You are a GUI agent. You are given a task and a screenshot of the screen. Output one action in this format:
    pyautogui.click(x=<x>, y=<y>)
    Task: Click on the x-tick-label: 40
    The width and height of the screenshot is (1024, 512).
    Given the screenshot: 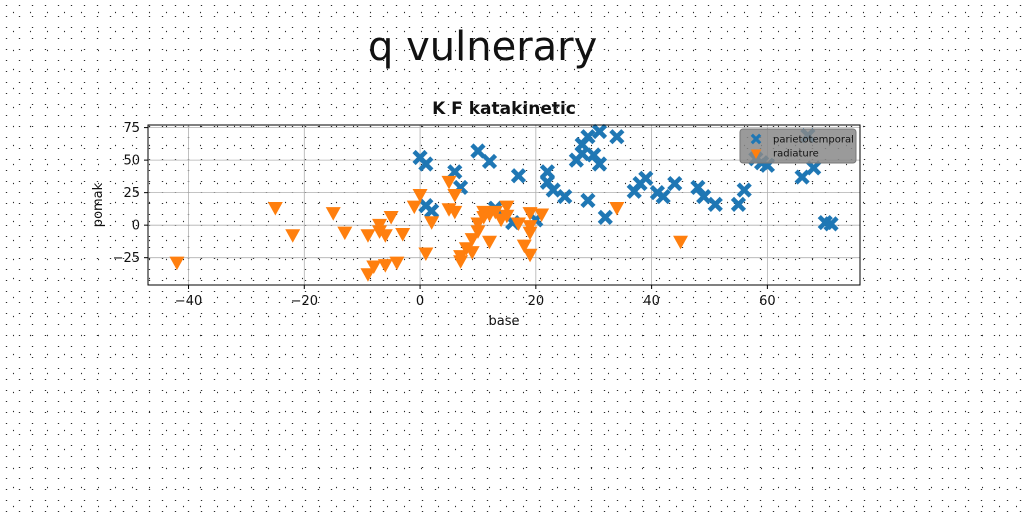 What is the action you would take?
    pyautogui.click(x=651, y=301)
    